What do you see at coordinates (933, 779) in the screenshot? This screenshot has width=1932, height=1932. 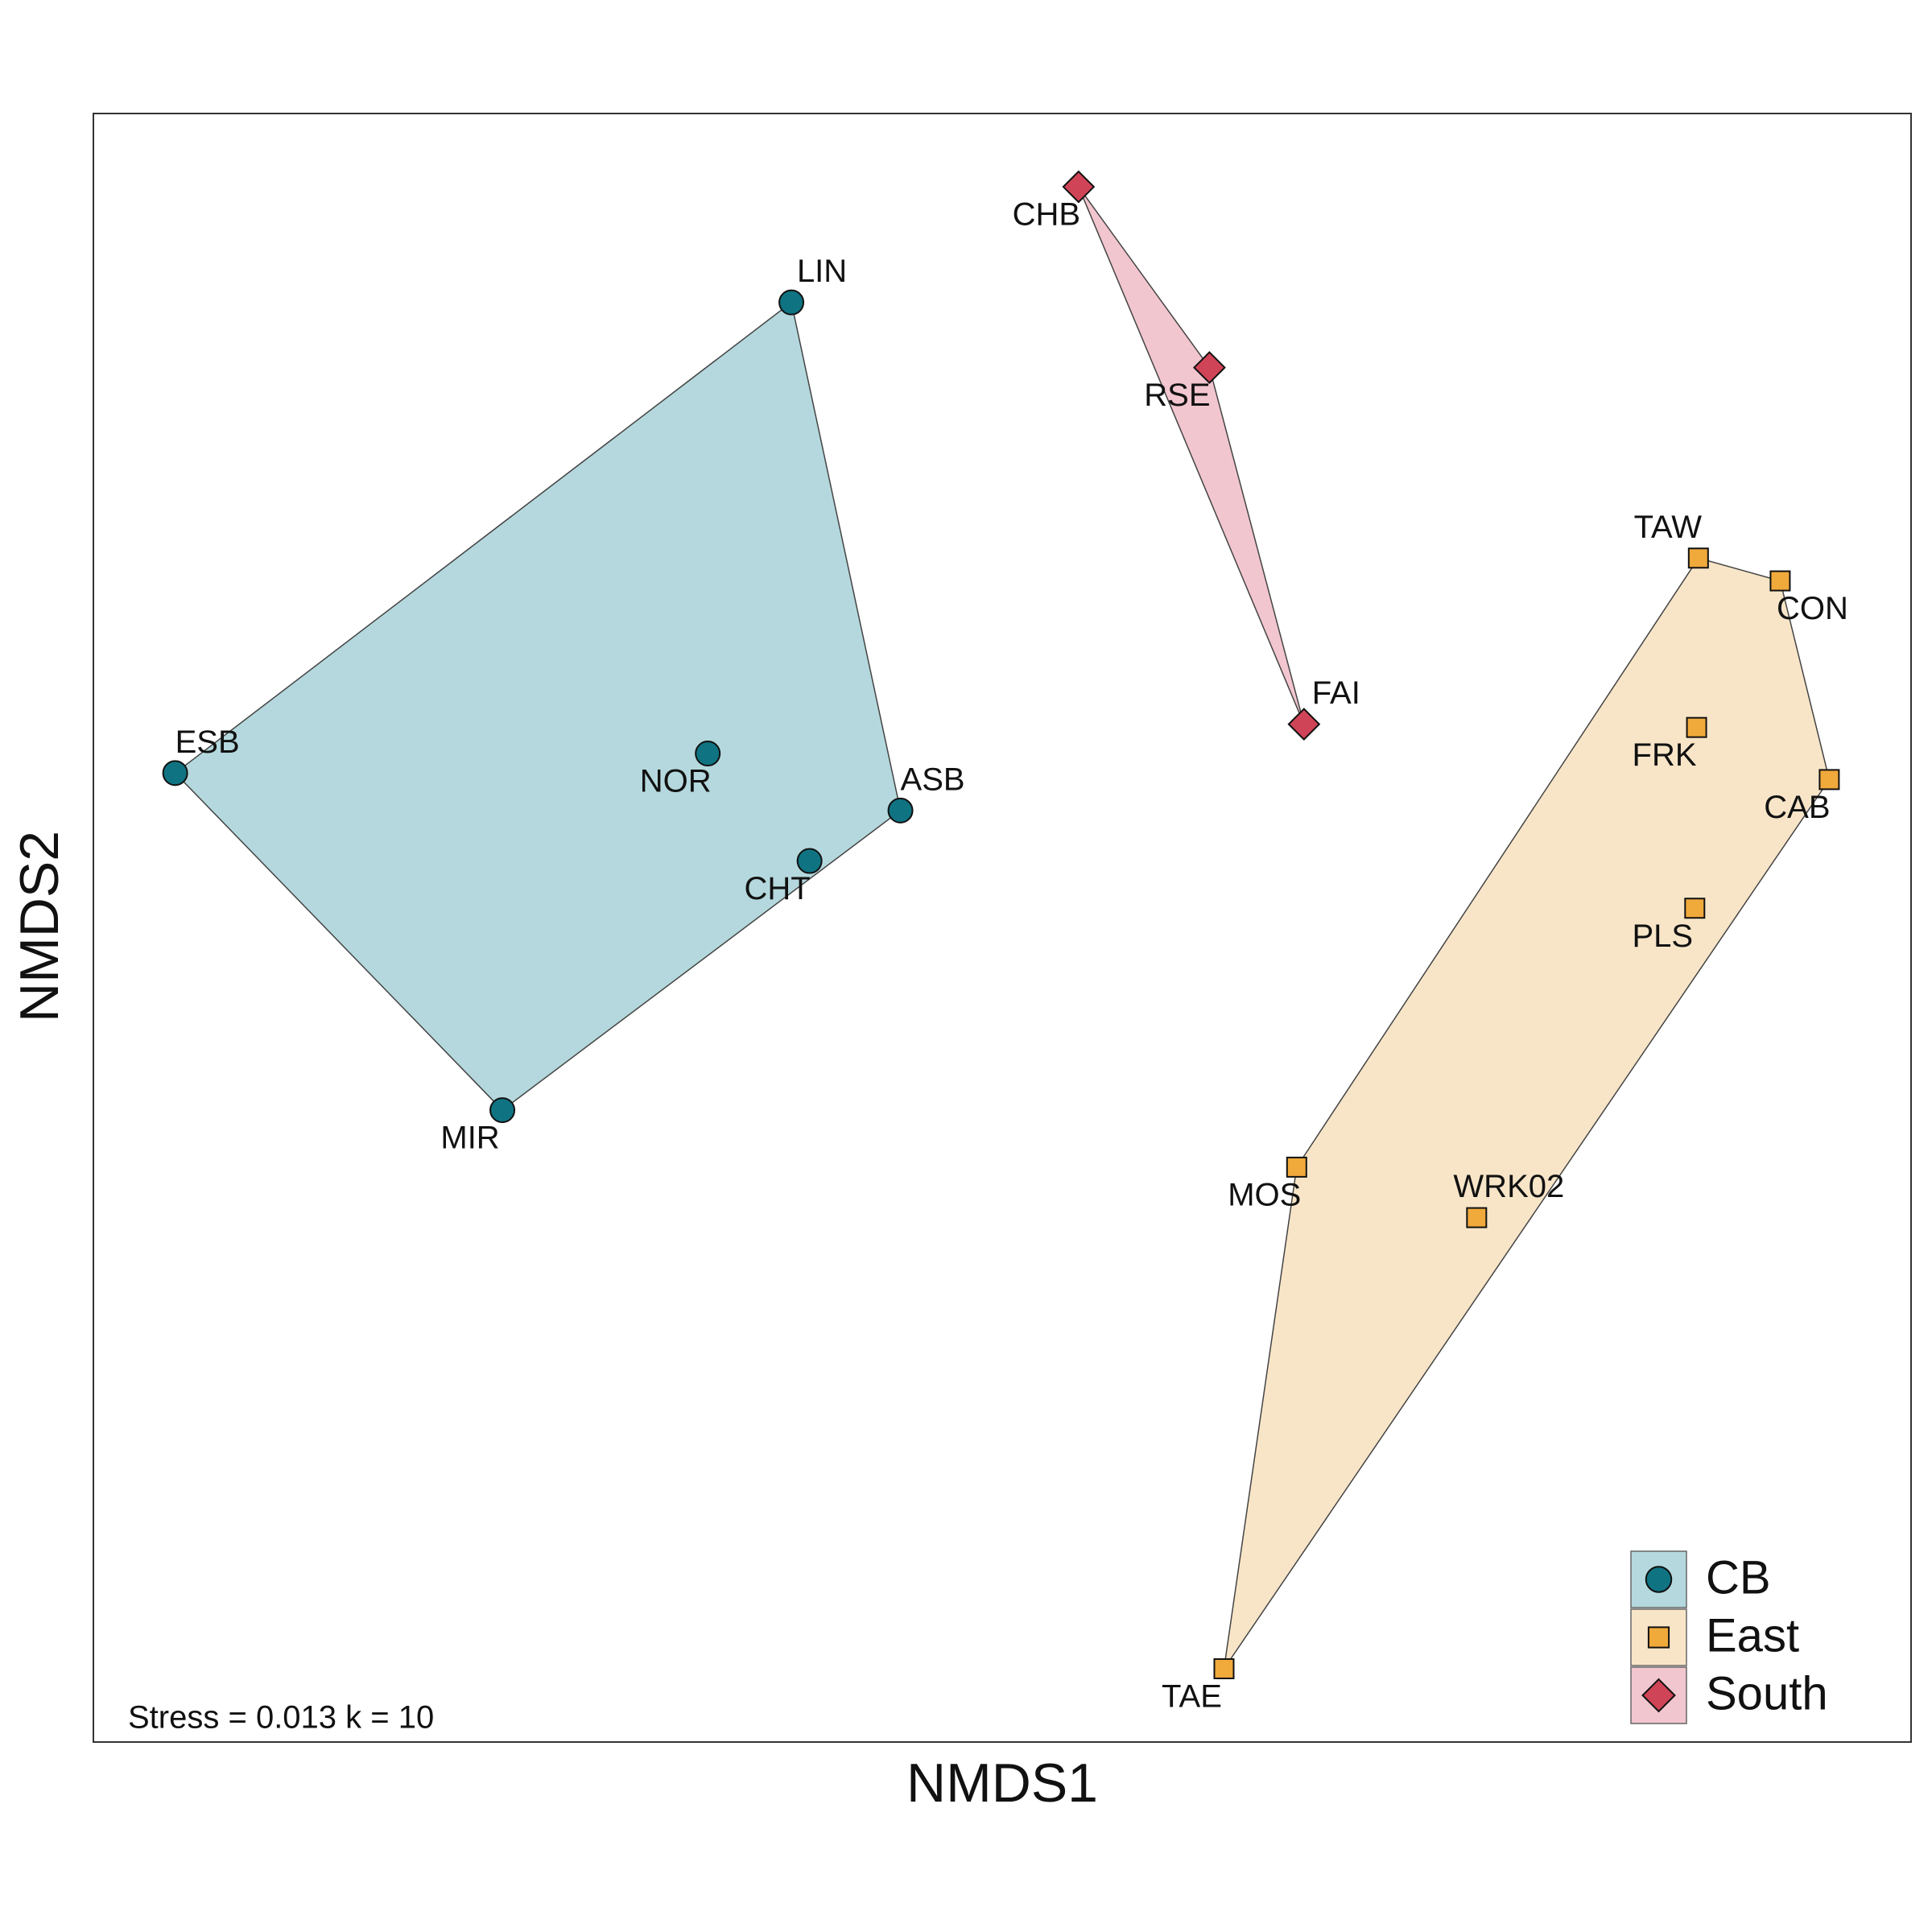 I see `point-label: ASB` at bounding box center [933, 779].